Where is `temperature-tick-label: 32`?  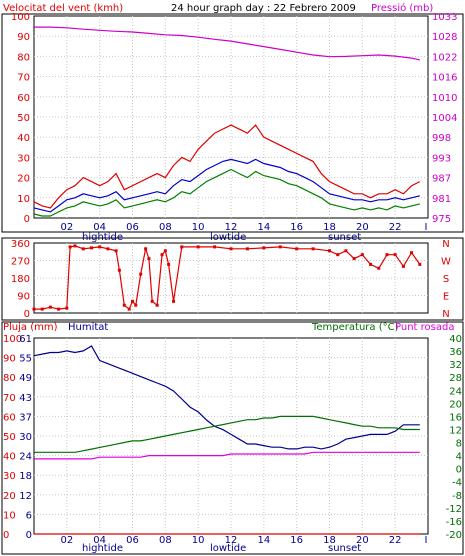 temperature-tick-label: 32 is located at coordinates (455, 365).